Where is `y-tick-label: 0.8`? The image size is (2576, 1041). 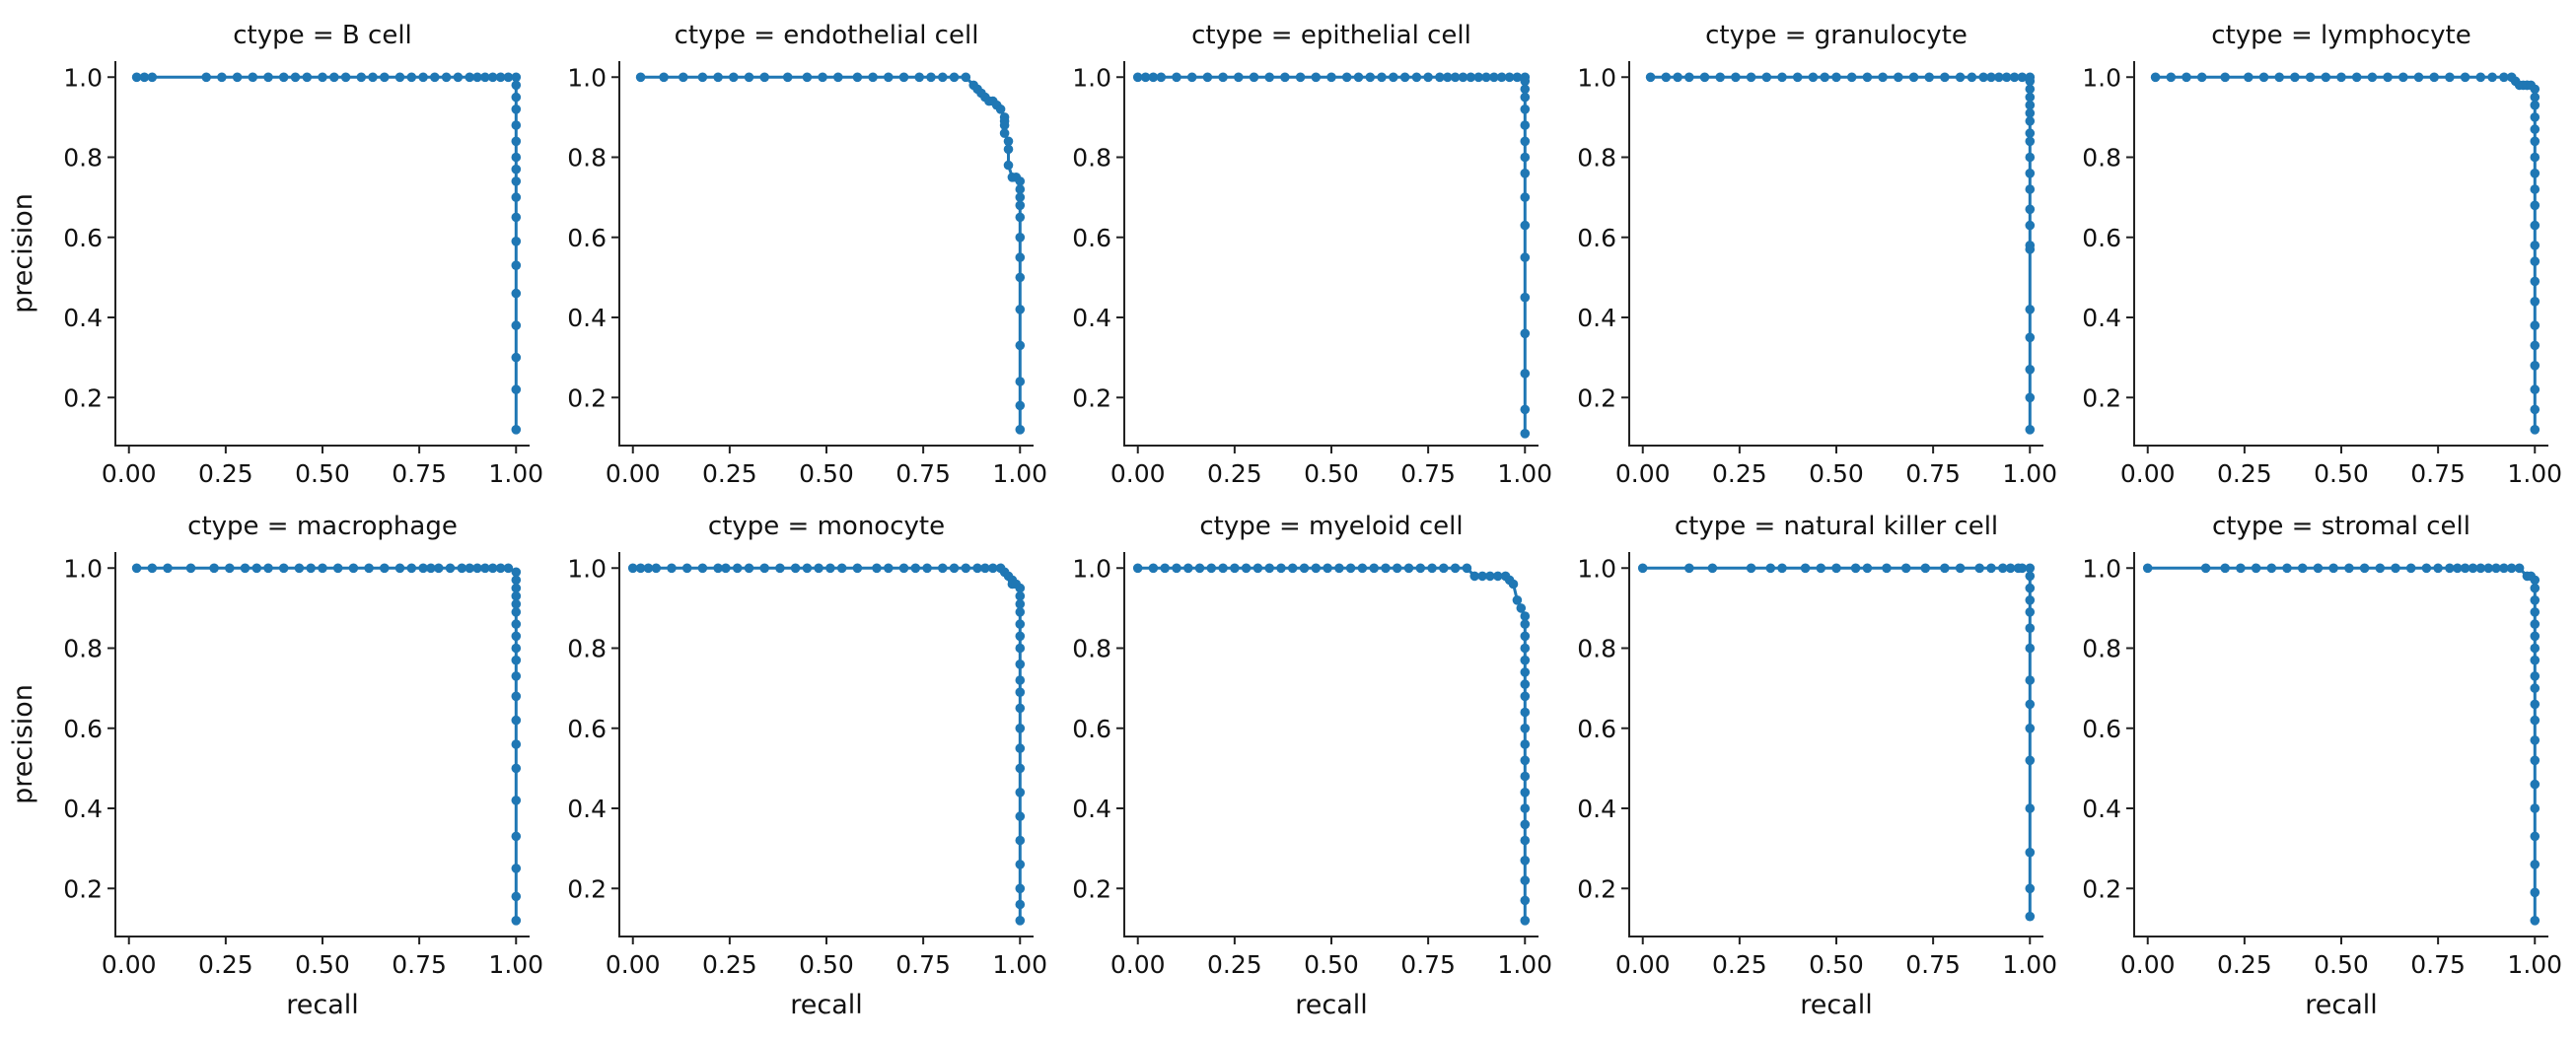
y-tick-label: 0.8 is located at coordinates (587, 649).